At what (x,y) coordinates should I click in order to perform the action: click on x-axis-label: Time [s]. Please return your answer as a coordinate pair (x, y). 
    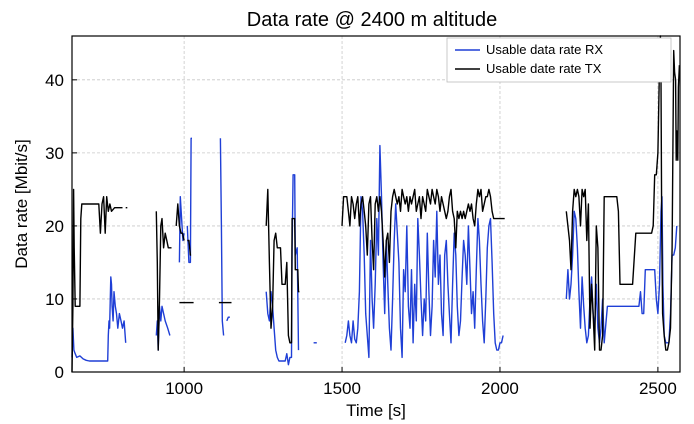
    Looking at the image, I should click on (376, 410).